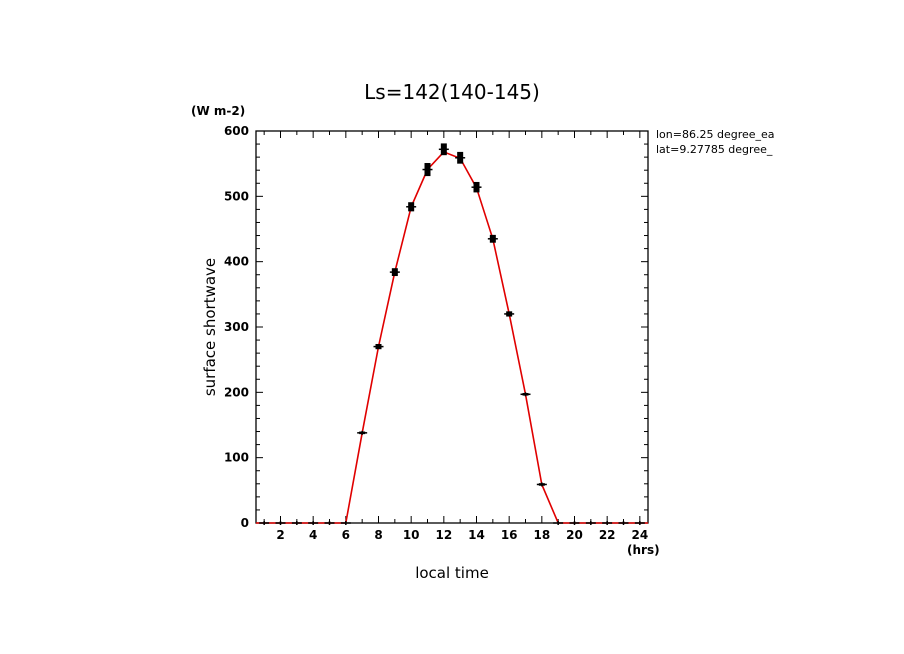 The height and width of the screenshot is (654, 904). Describe the element at coordinates (643, 550) in the screenshot. I see `x-unit-label: (hrs)` at that location.